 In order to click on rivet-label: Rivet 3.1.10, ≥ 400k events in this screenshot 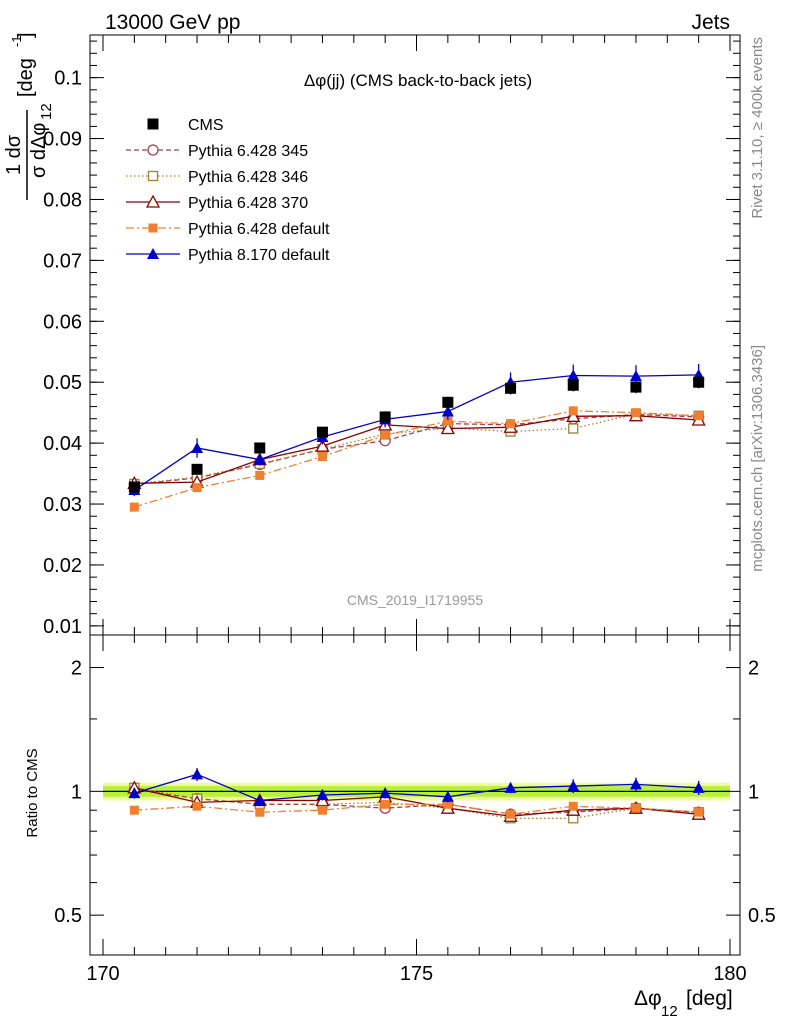, I will do `click(757, 128)`.